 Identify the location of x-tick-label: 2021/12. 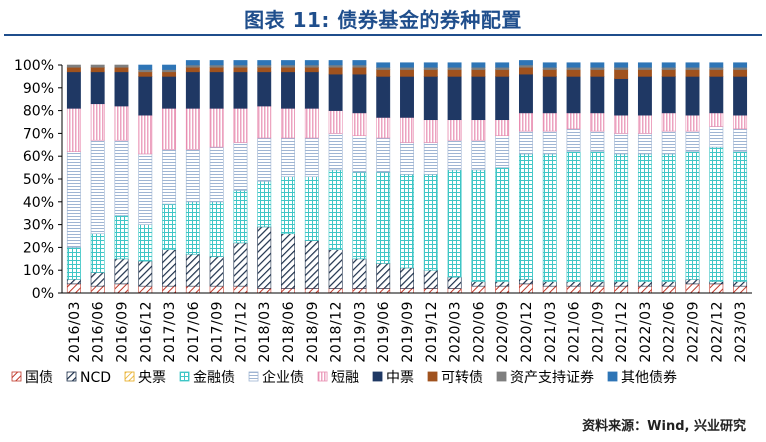
(622, 332).